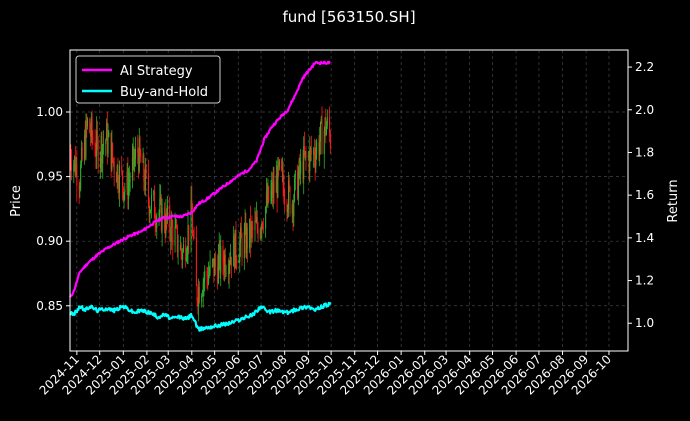 The image size is (690, 421). I want to click on buy-and-hold-line, so click(200, 316).